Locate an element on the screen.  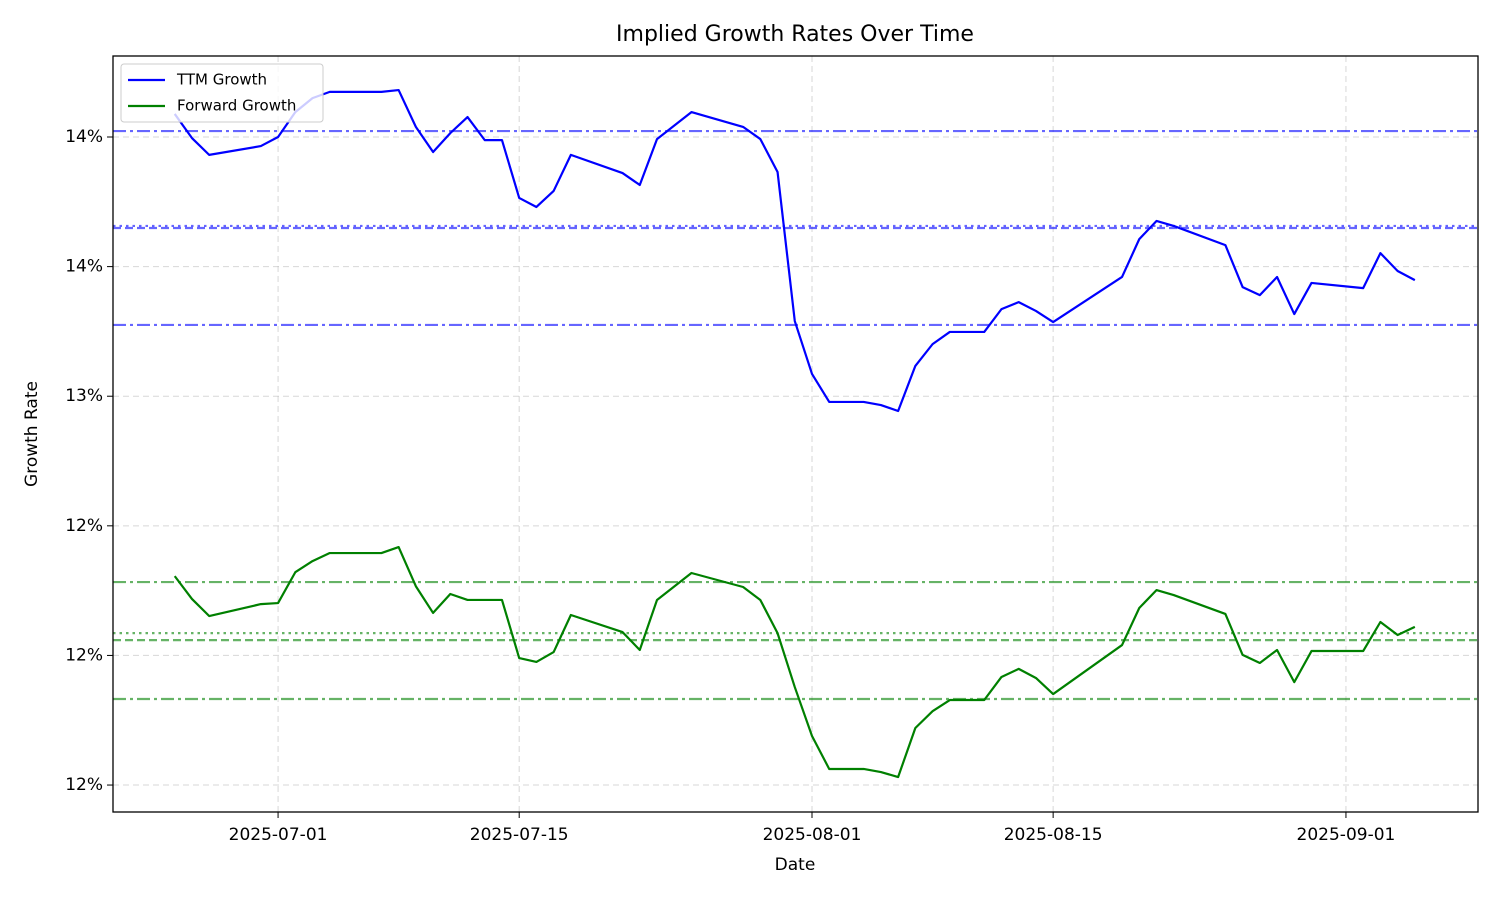
y-tick-label: 13% is located at coordinates (84, 396).